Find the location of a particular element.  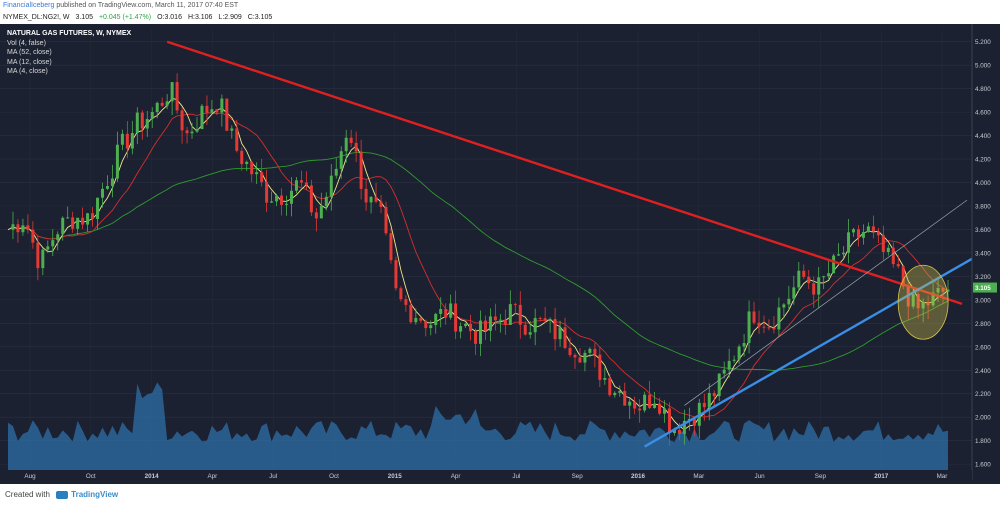

y-tick-label: 1.800 is located at coordinates (983, 441).